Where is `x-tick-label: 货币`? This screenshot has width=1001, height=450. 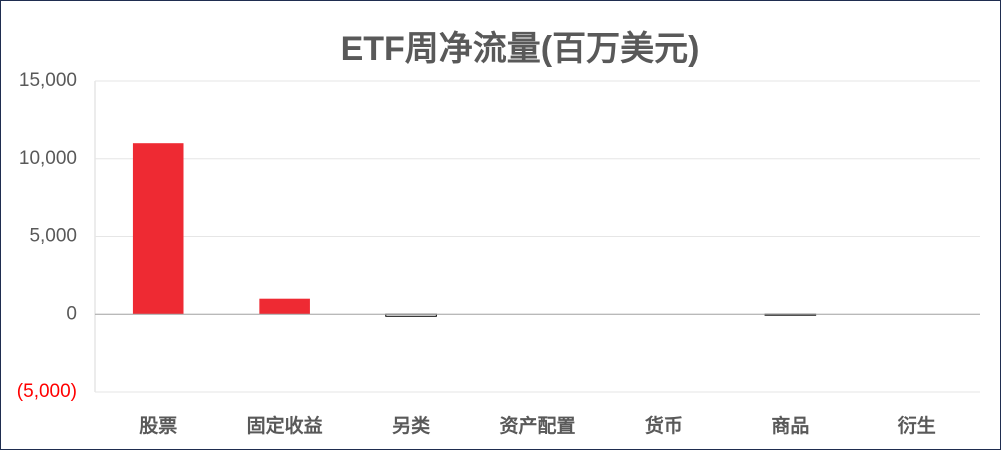 x-tick-label: 货币 is located at coordinates (664, 425).